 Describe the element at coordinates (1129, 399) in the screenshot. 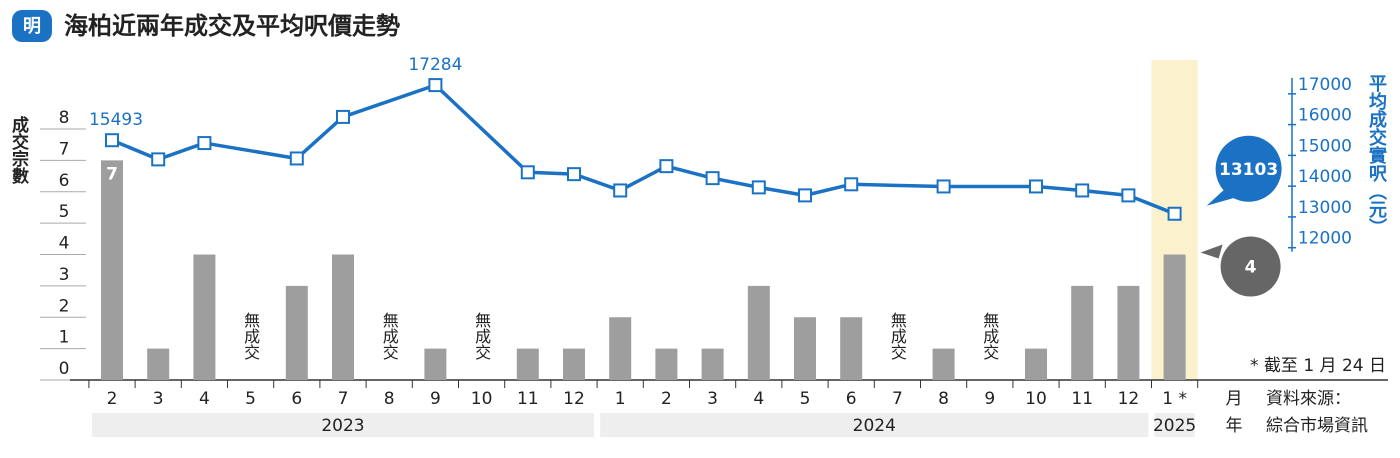

I see `x-tick-label: 12` at that location.